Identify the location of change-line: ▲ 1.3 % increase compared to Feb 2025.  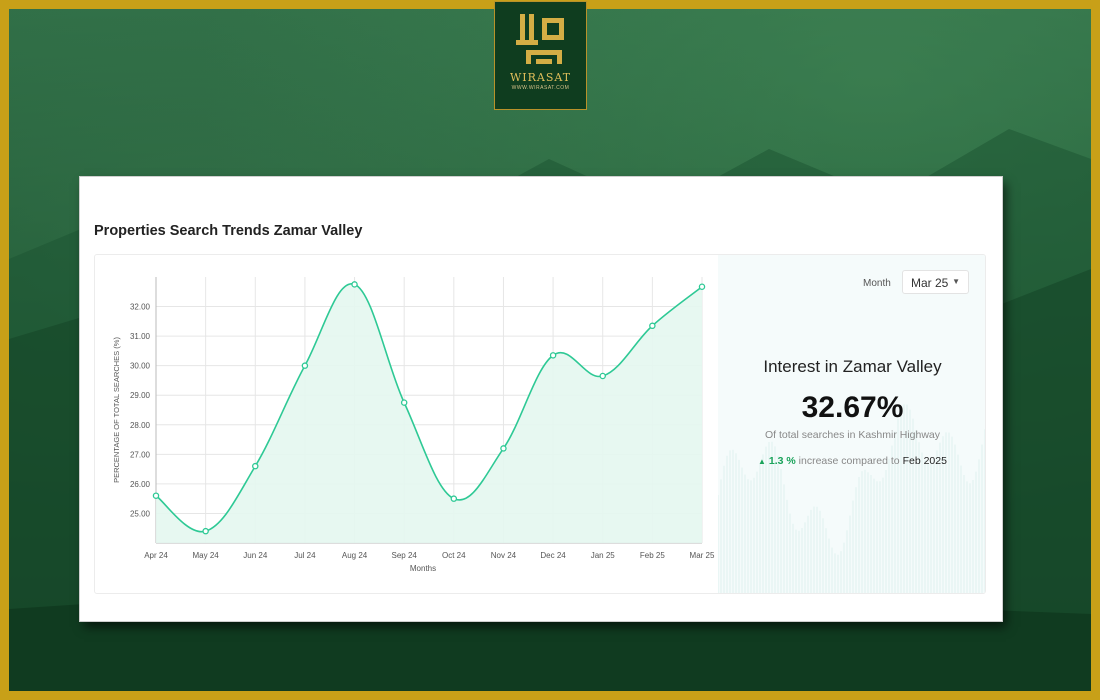
(851, 461).